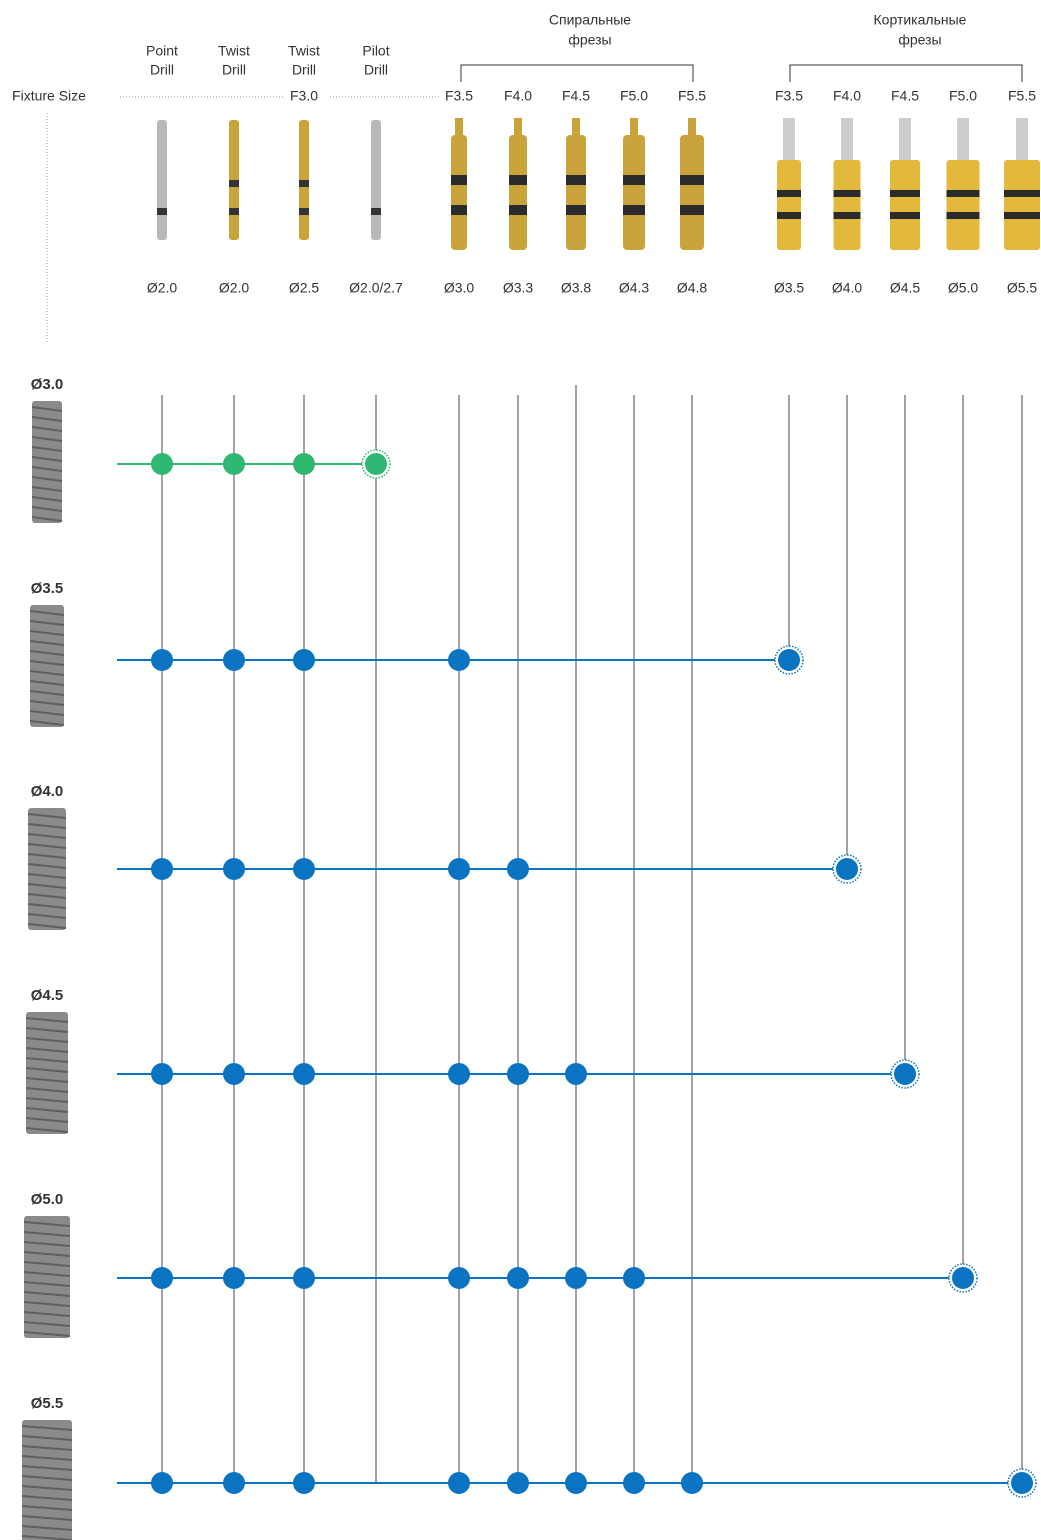  What do you see at coordinates (906, 73) in the screenshot?
I see `group-bracket` at bounding box center [906, 73].